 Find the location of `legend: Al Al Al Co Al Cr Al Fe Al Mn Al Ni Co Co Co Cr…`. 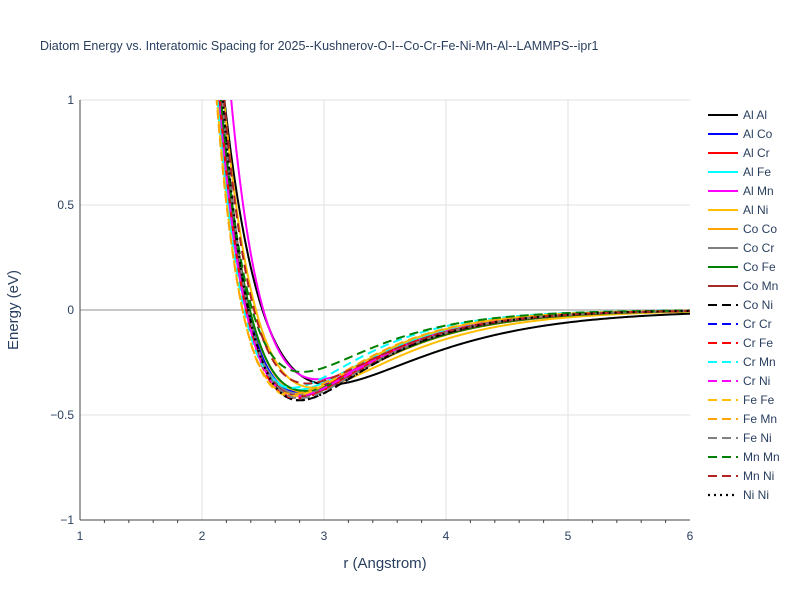

legend: Al Al Al Co Al Cr Al Fe Al Mn Al Ni Co Co Co Cr… is located at coordinates (744, 305).